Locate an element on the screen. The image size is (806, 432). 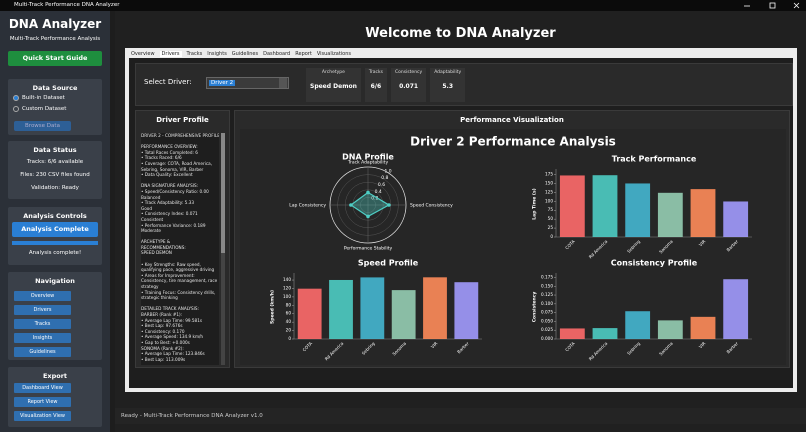
nav-button: Overview is located at coordinates (42, 296).